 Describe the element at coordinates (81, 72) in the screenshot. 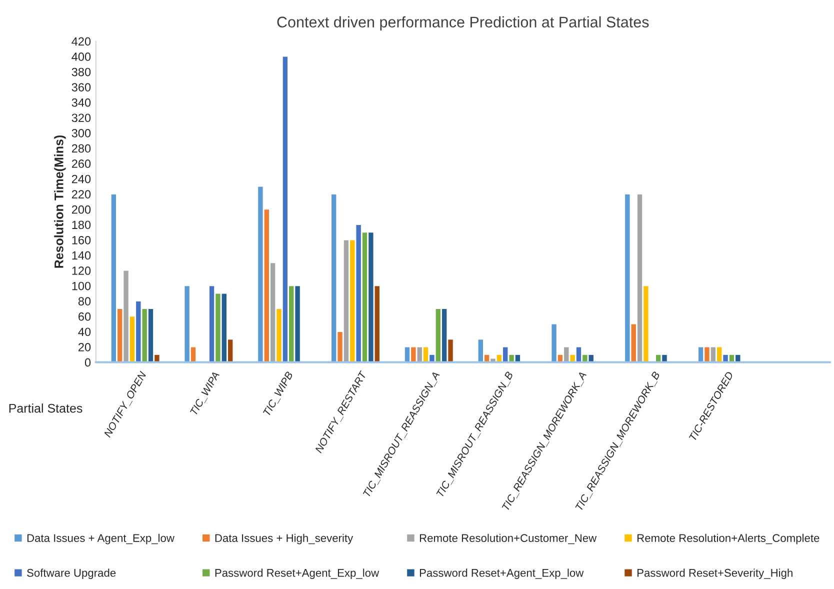

I see `y-tick-label: 380` at that location.